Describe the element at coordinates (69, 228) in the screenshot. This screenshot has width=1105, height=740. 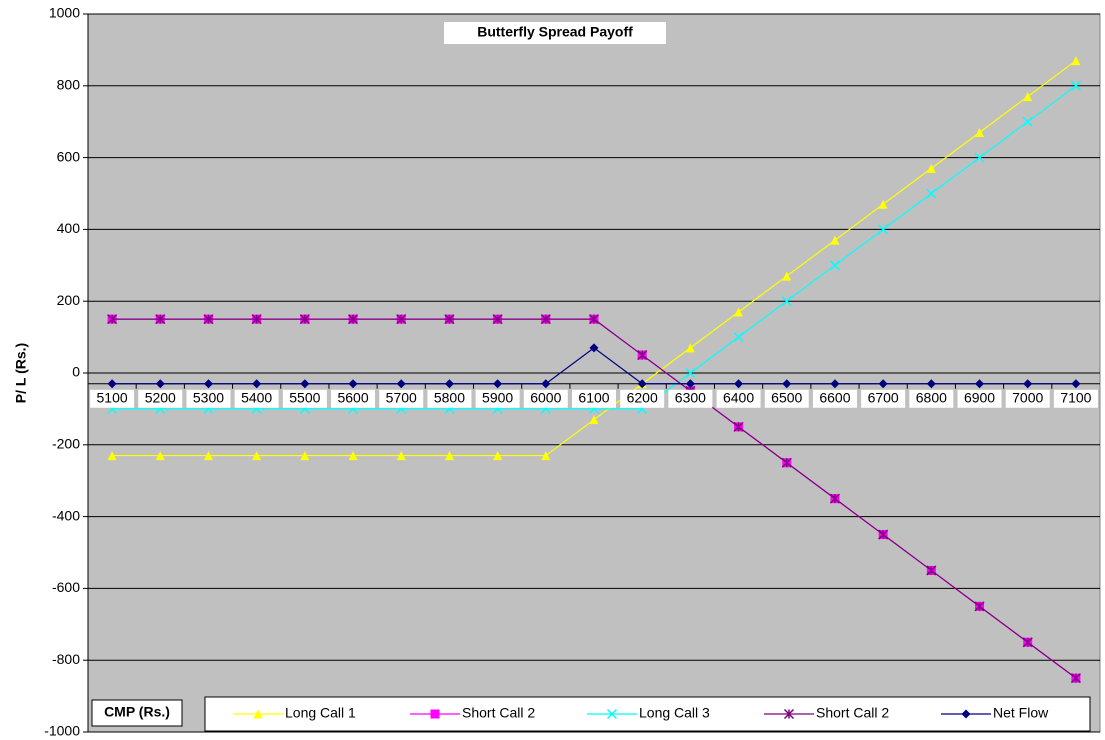
I see `y-tick-label: 400` at that location.